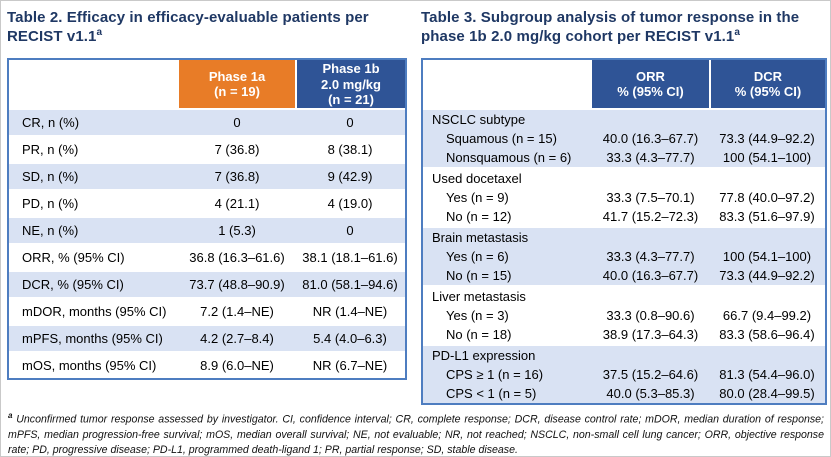 Image resolution: width=831 pixels, height=457 pixels. Describe the element at coordinates (207, 230) in the screenshot. I see `table-row: NE, n (%) 1 (5.3) 0` at that location.